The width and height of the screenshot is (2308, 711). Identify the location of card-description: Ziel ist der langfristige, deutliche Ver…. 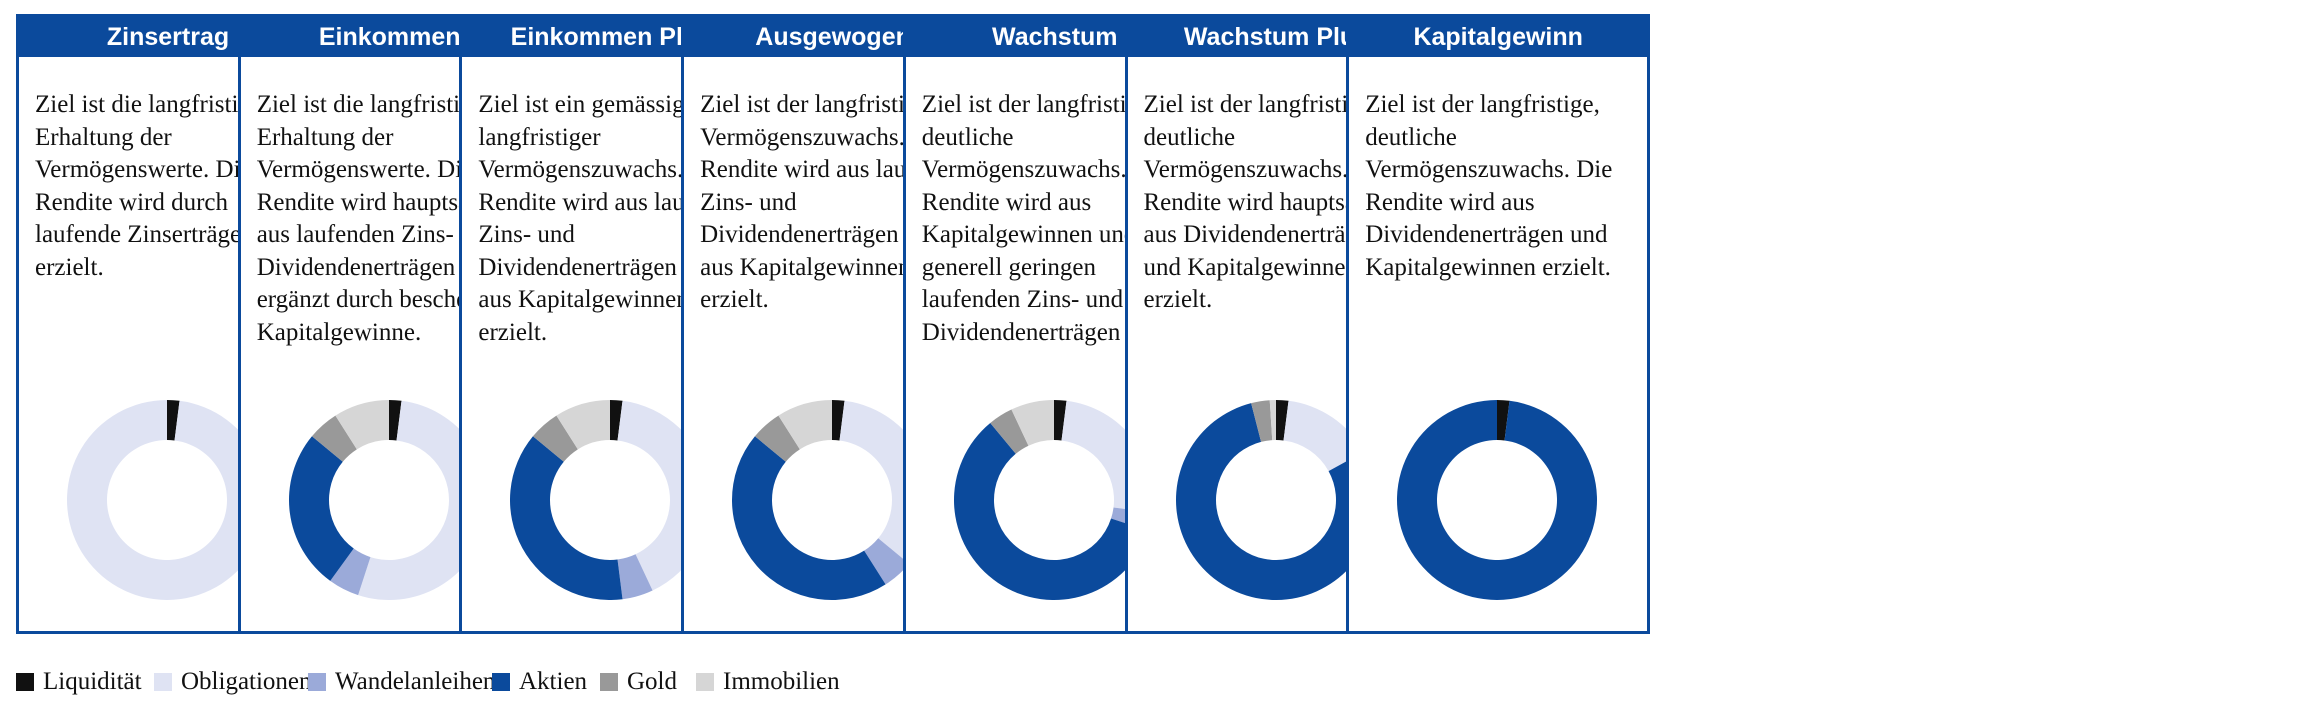
(1489, 186).